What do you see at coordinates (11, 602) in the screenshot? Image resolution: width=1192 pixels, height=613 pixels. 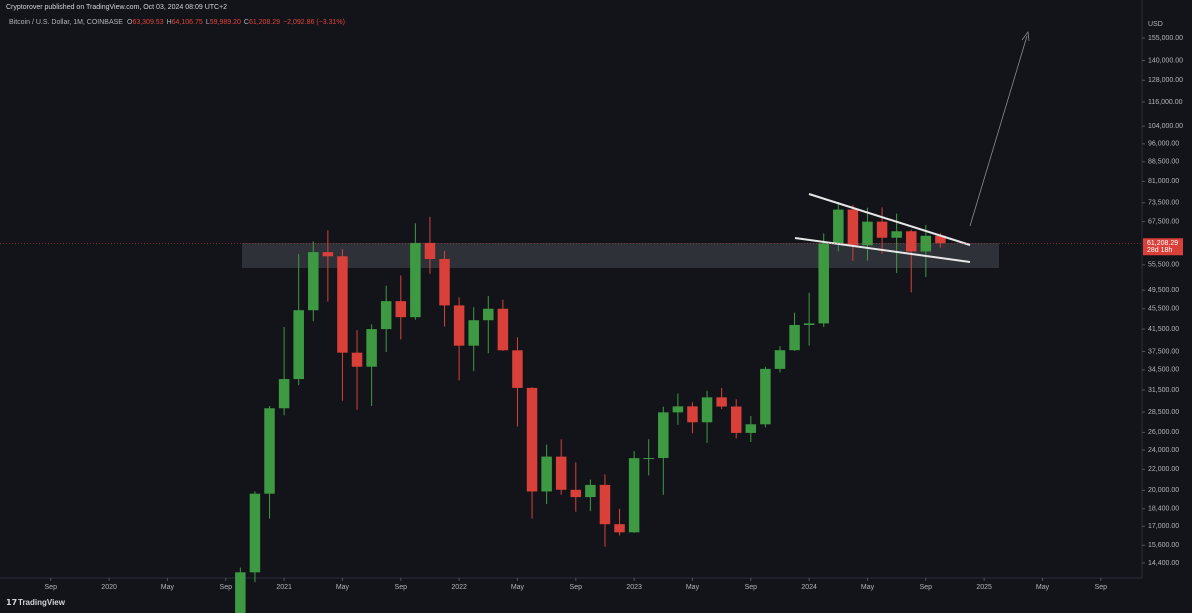 I see `brand-logo: 𝟭𝟳` at bounding box center [11, 602].